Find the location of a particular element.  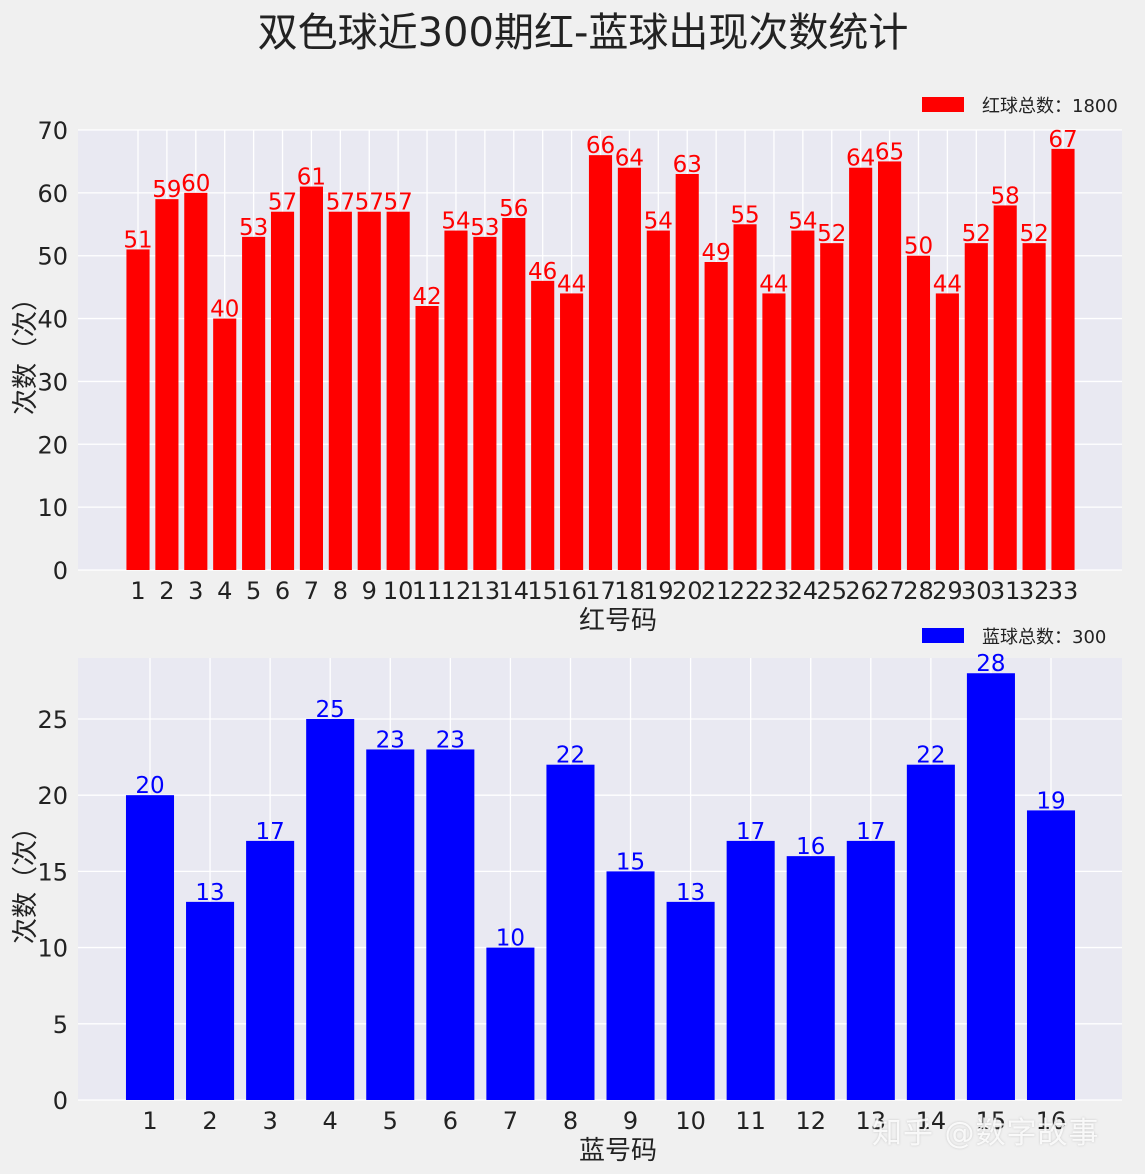

y-tick-label: 50 is located at coordinates (52, 257).